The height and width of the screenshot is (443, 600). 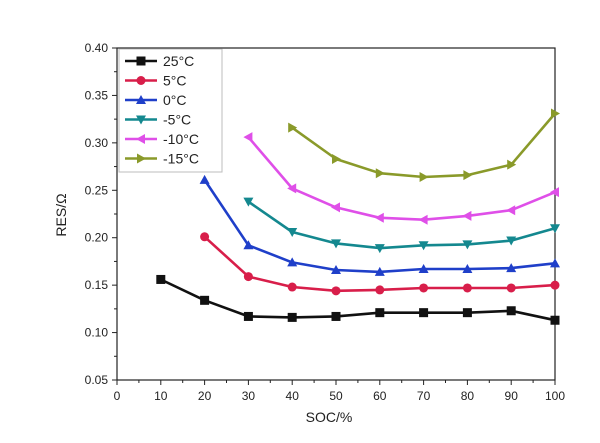 What do you see at coordinates (162, 159) in the screenshot?
I see `legend-item: -15°C` at bounding box center [162, 159].